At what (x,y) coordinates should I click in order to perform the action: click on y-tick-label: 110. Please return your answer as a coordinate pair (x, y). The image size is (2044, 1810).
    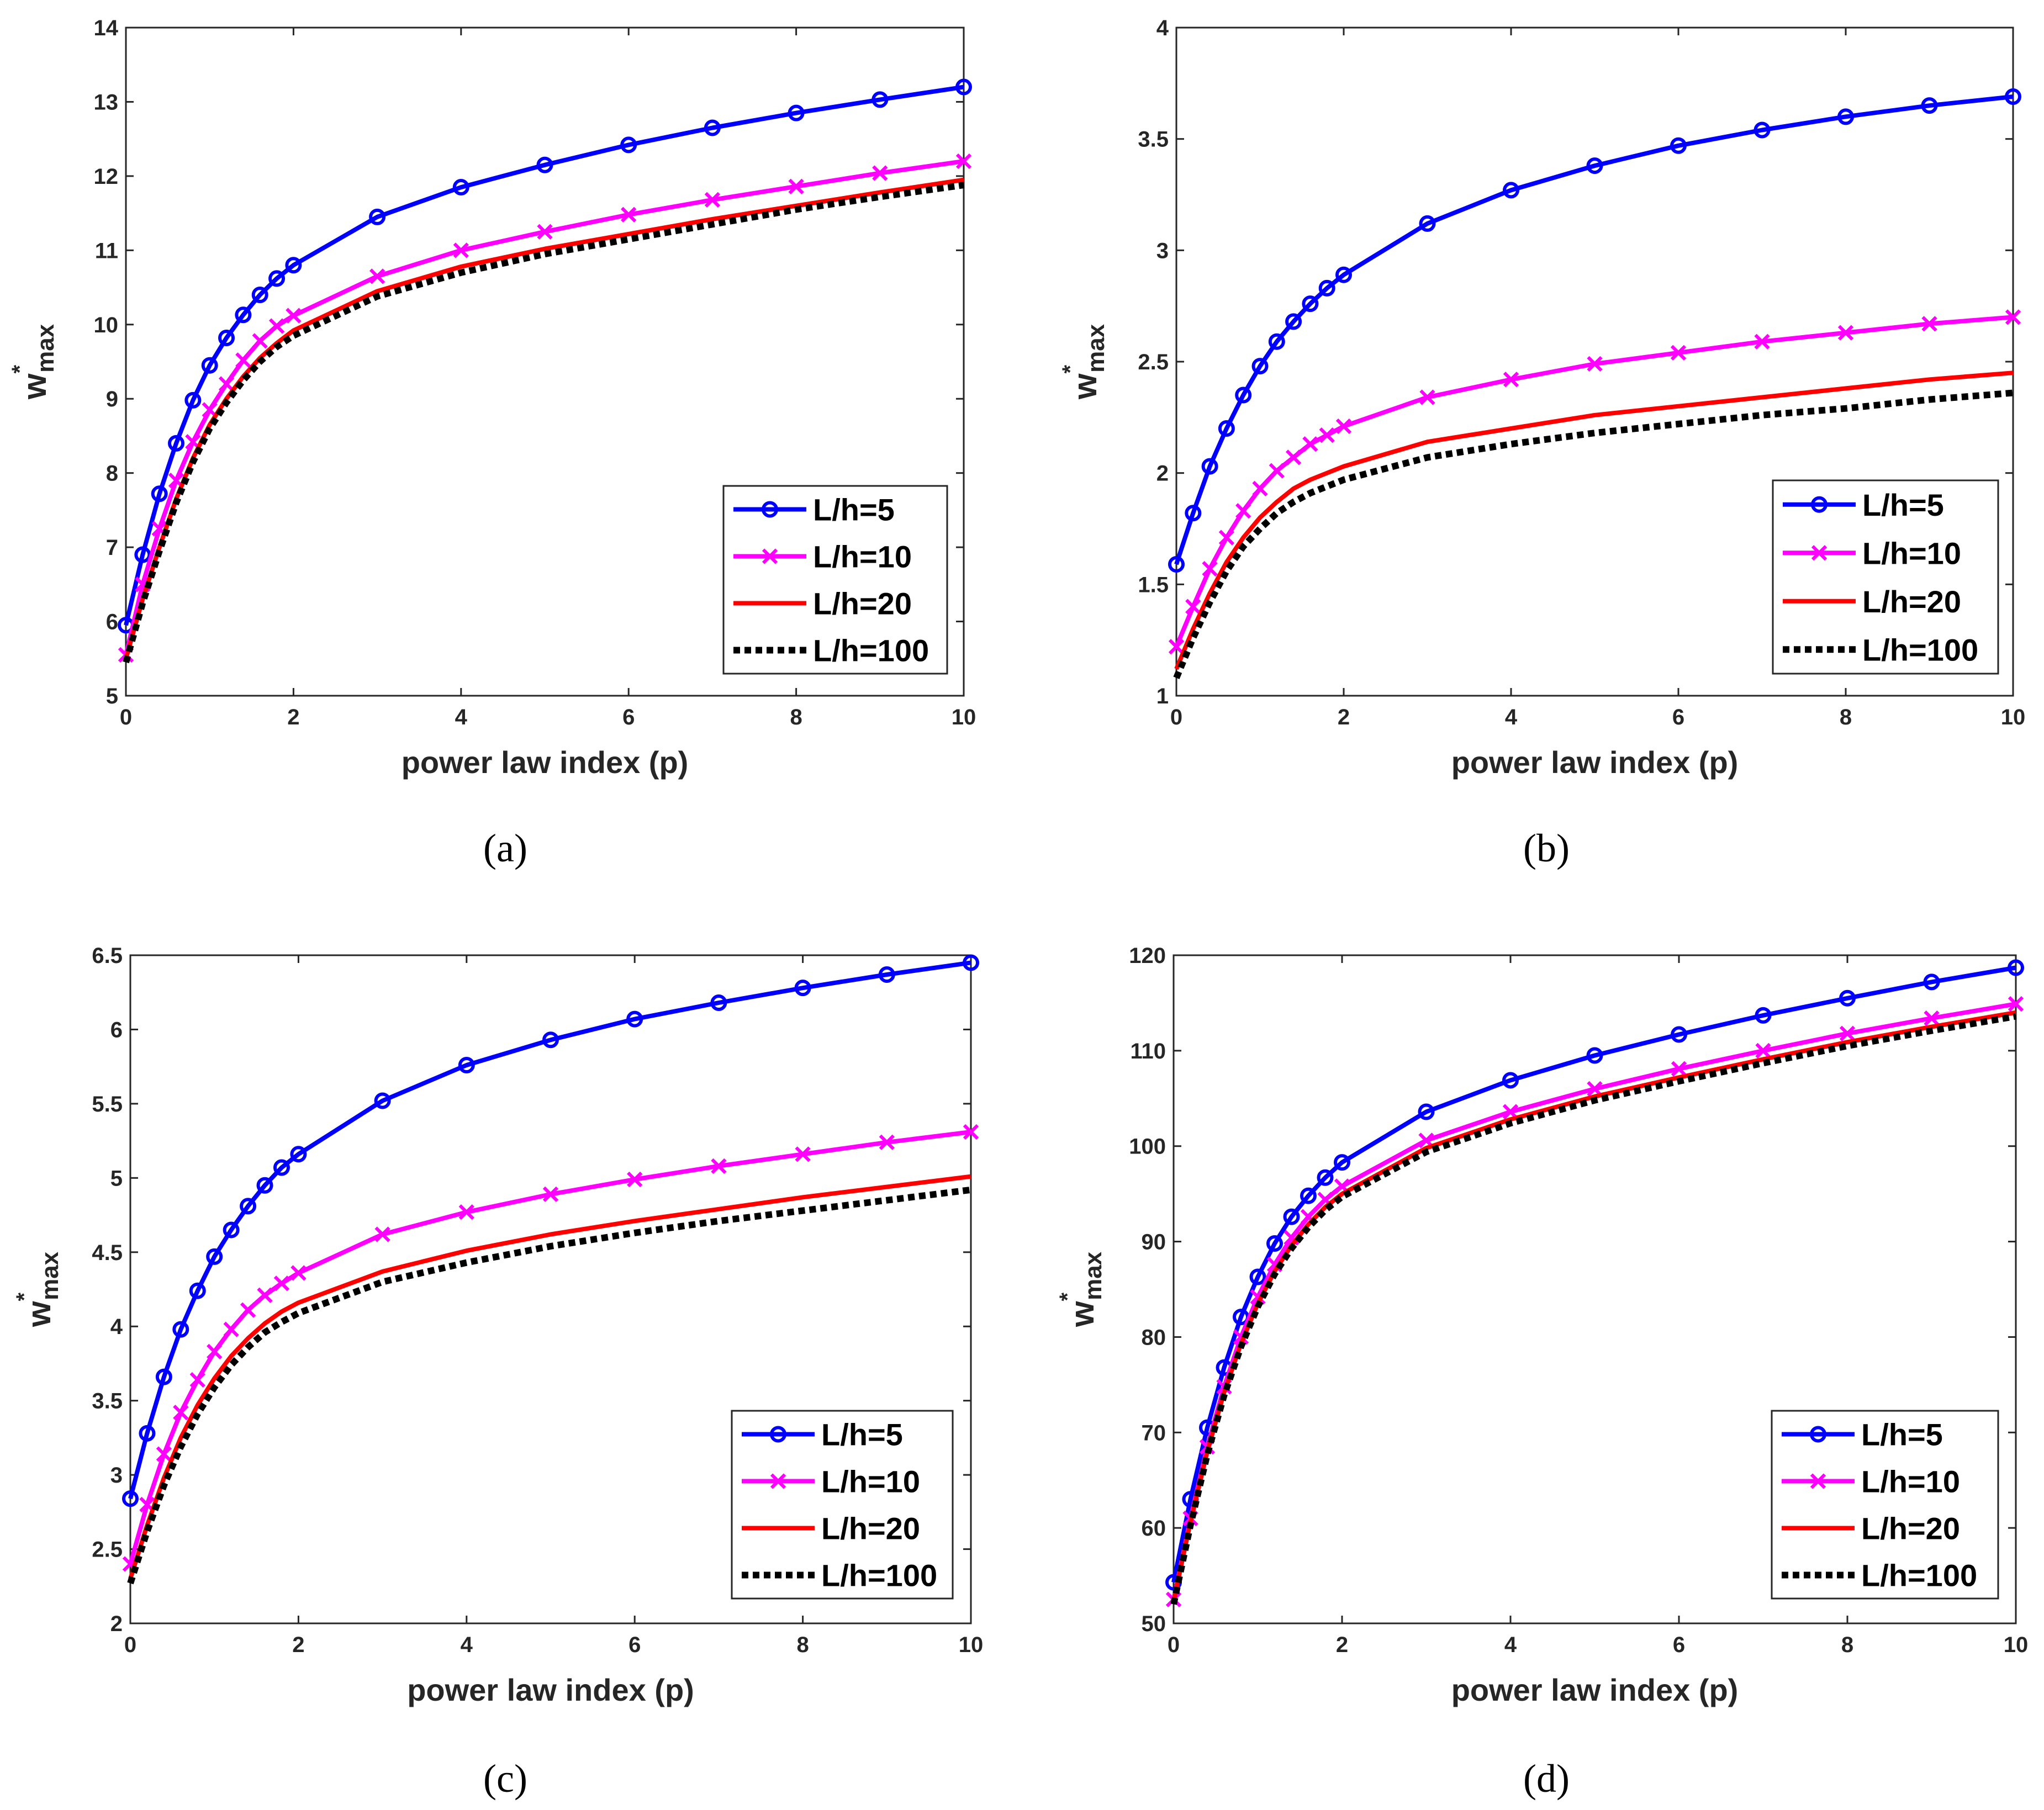
    Looking at the image, I should click on (1148, 1051).